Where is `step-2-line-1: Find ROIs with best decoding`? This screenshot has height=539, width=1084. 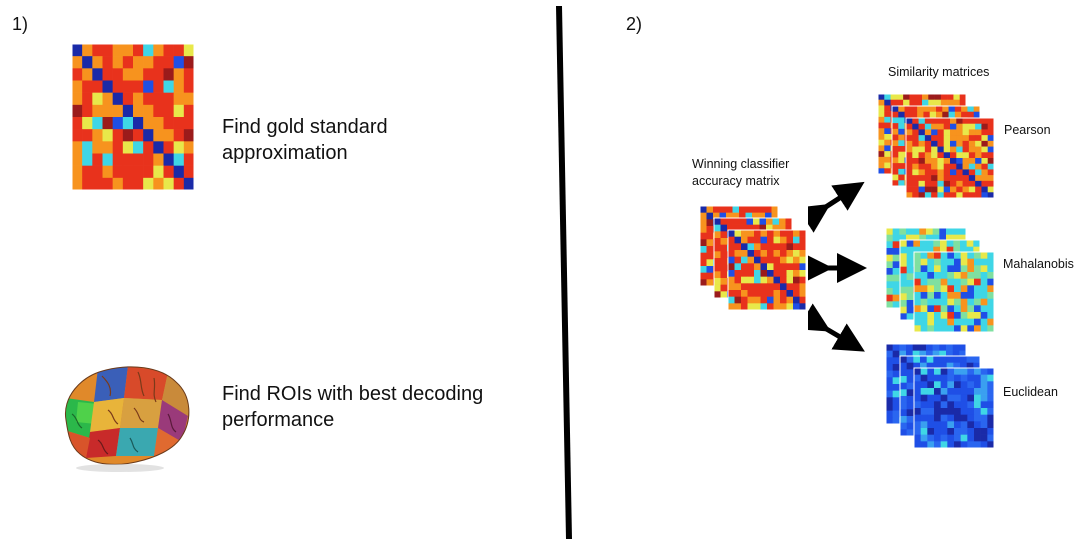 step-2-line-1: Find ROIs with best decoding is located at coordinates (353, 394).